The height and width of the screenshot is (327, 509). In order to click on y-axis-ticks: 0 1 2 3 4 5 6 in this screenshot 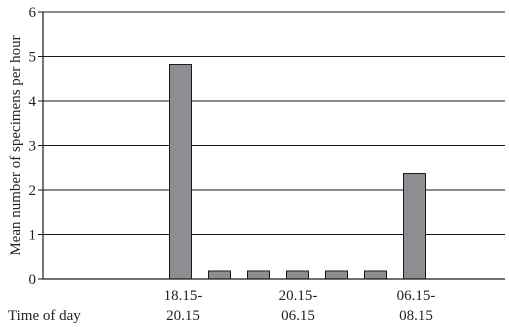, I will do `click(36, 146)`.